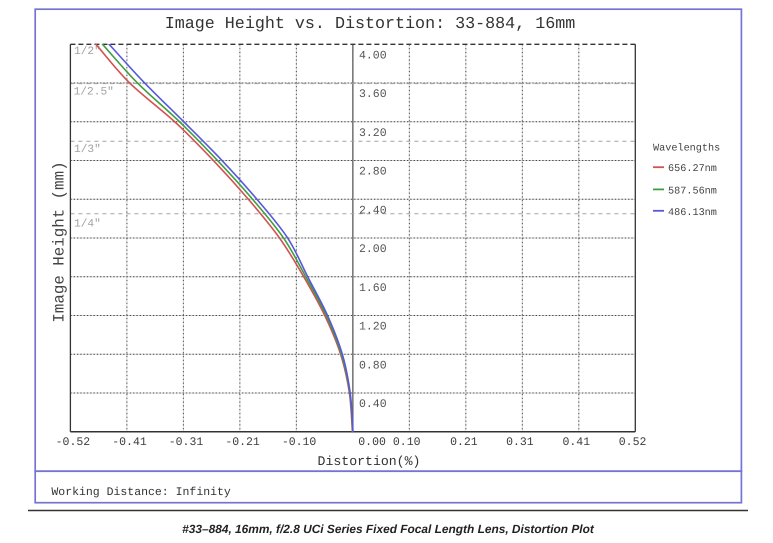  What do you see at coordinates (686, 149) in the screenshot?
I see `svg-text: Wavelengths` at bounding box center [686, 149].